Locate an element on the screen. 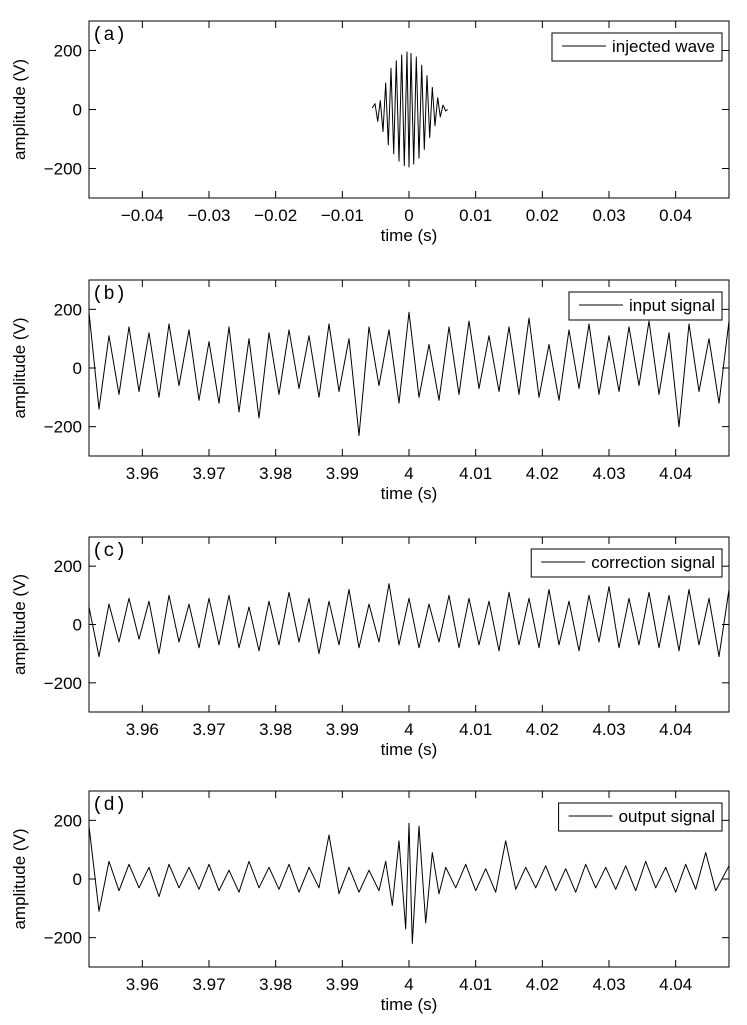 The height and width of the screenshot is (1025, 747). x-tick-label-a: −0.03 is located at coordinates (208, 215).